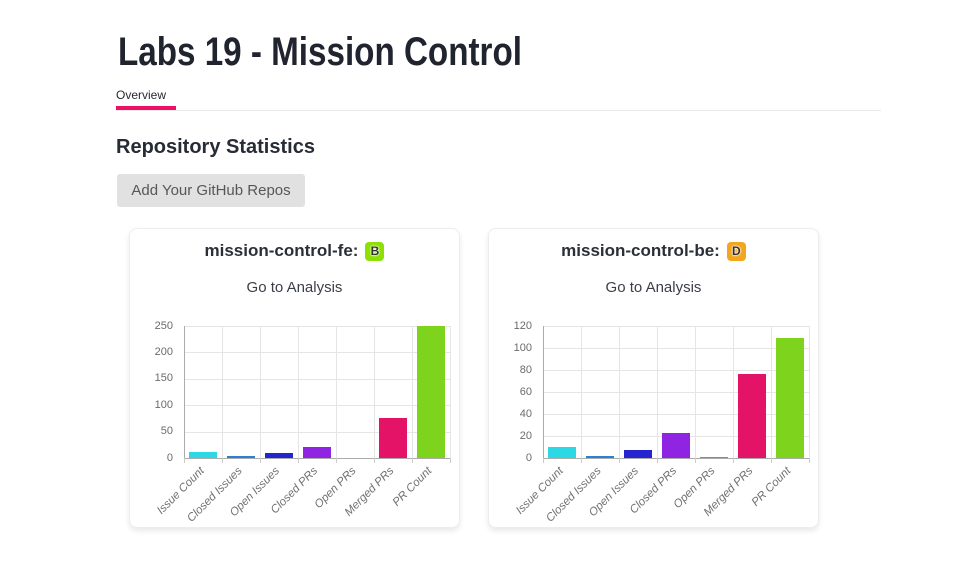  What do you see at coordinates (522, 325) in the screenshot?
I see `y-axis-tick-label: 120` at bounding box center [522, 325].